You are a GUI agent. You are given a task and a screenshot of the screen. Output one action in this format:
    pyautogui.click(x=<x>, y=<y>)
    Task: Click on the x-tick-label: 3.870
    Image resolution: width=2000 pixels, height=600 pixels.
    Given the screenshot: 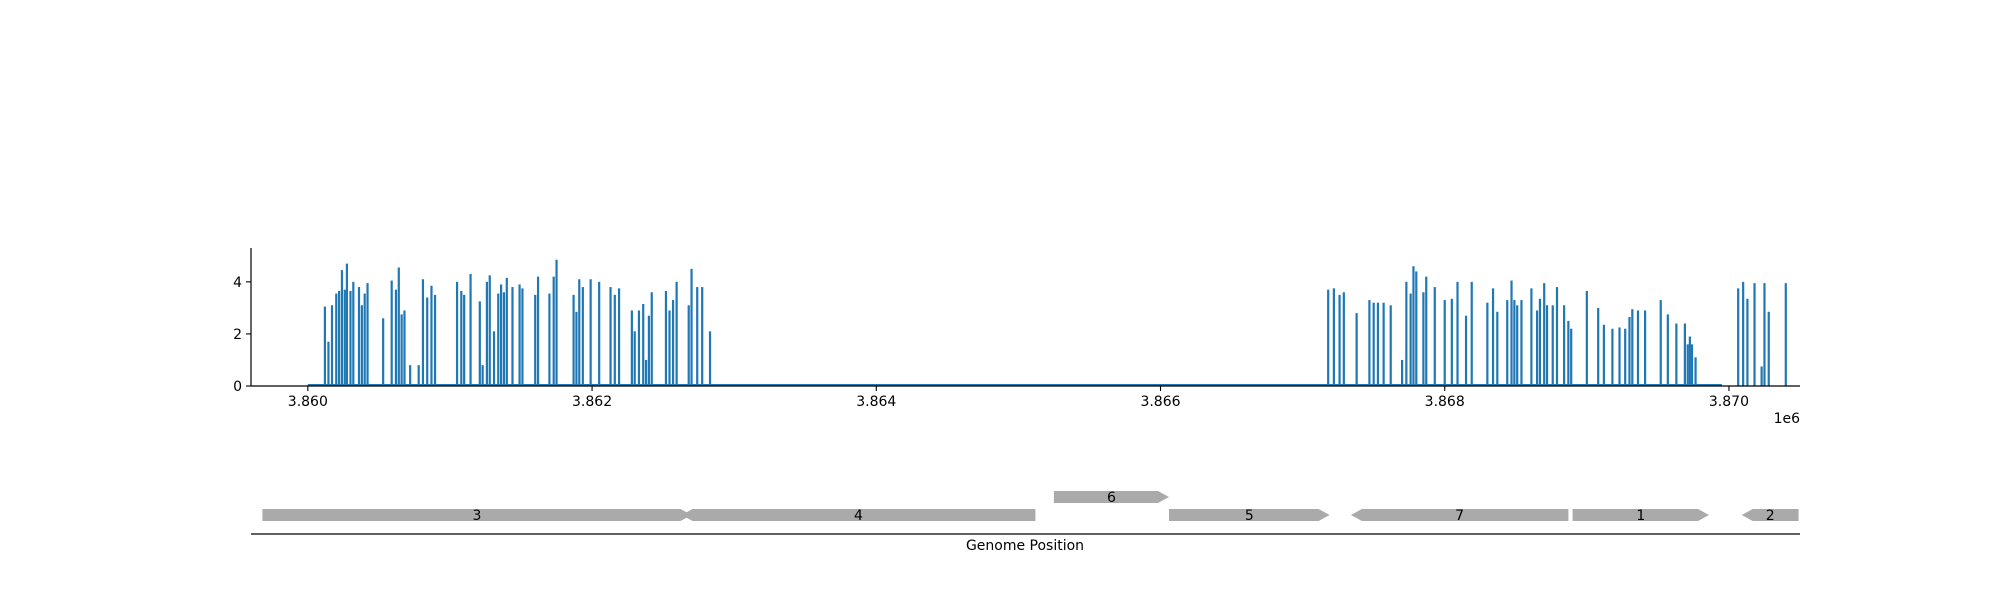 What is the action you would take?
    pyautogui.click(x=1729, y=402)
    